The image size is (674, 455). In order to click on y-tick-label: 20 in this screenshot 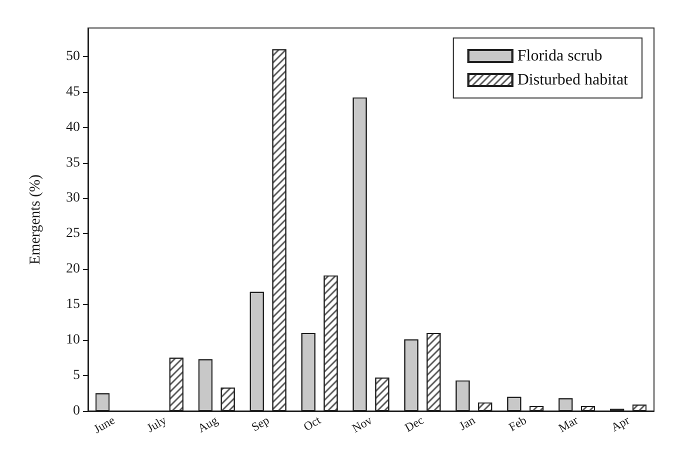, I will do `click(73, 269)`.